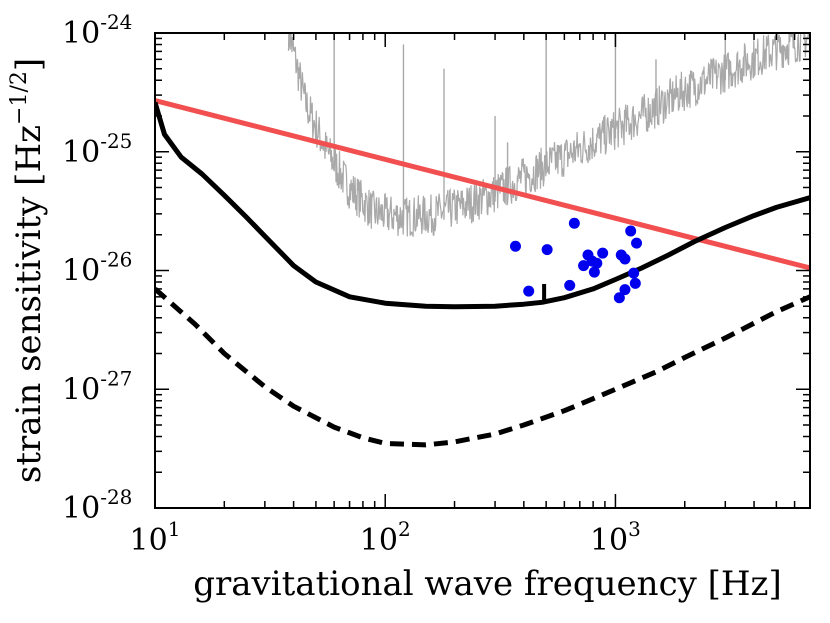 This screenshot has height=623, width=830. I want to click on y-tick-label-exponent: -24, so click(116, 22).